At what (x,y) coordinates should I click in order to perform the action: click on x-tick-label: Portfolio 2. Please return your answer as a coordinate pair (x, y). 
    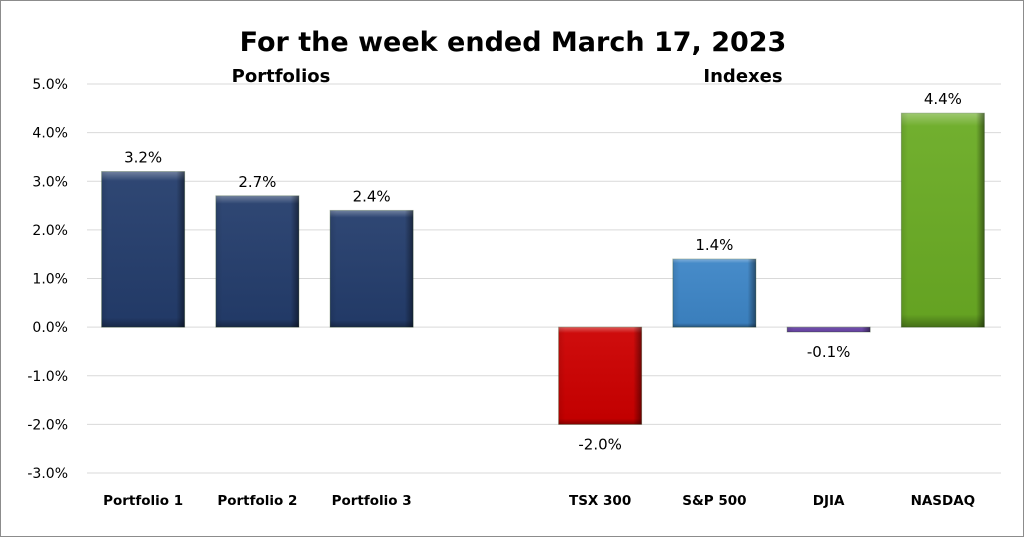
    Looking at the image, I should click on (257, 501).